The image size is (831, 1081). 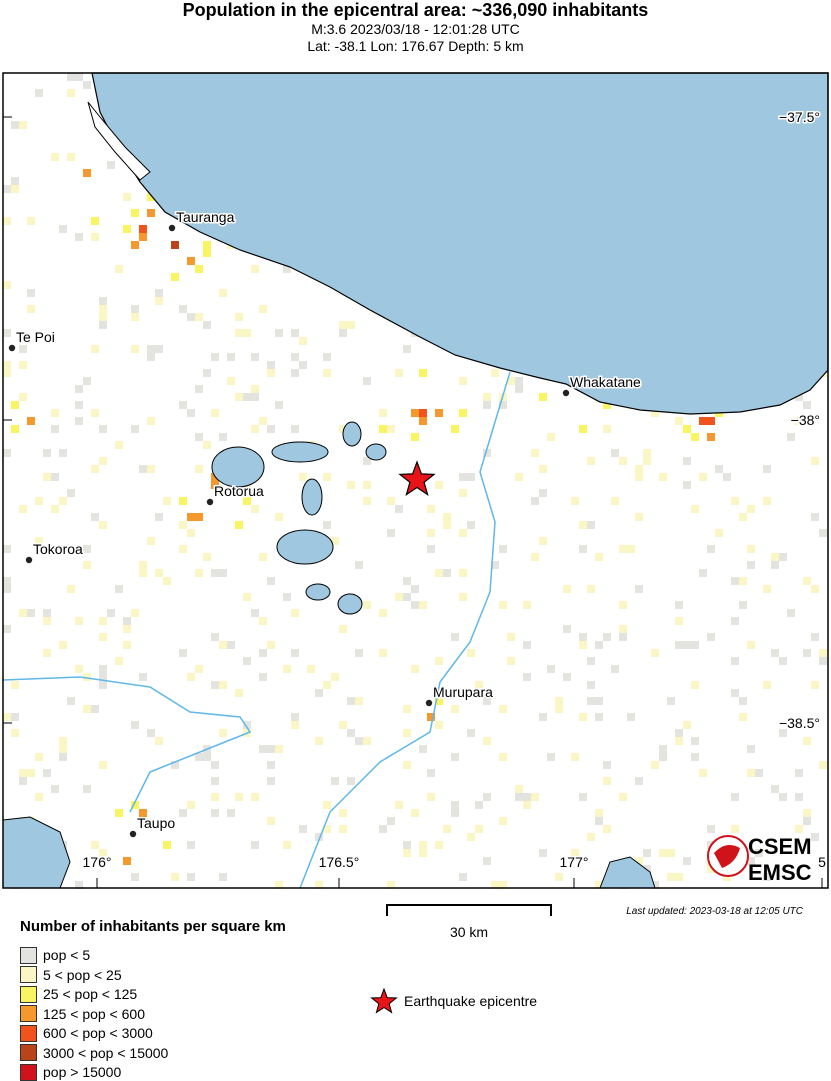 What do you see at coordinates (605, 382) in the screenshot?
I see `city-label: Whakatane` at bounding box center [605, 382].